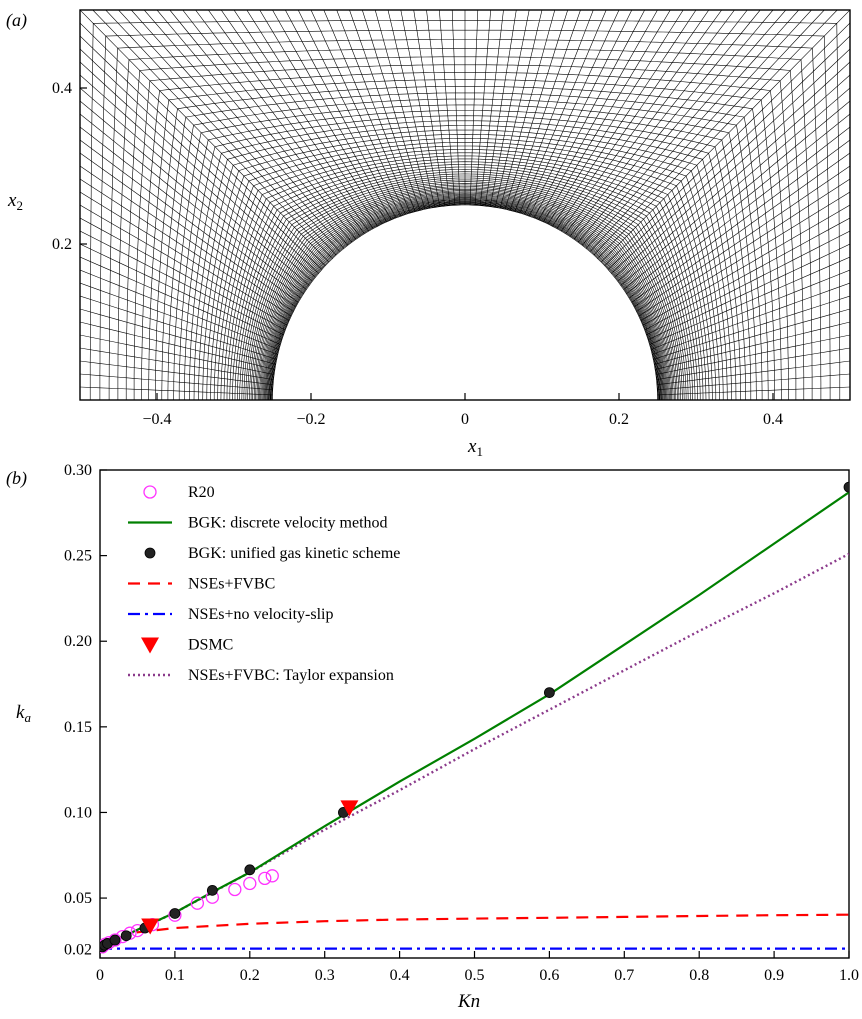 This screenshot has width=862, height=1019. What do you see at coordinates (291, 675) in the screenshot?
I see `legend-label-6: NSEs+FVBC: Taylor expansion` at bounding box center [291, 675].